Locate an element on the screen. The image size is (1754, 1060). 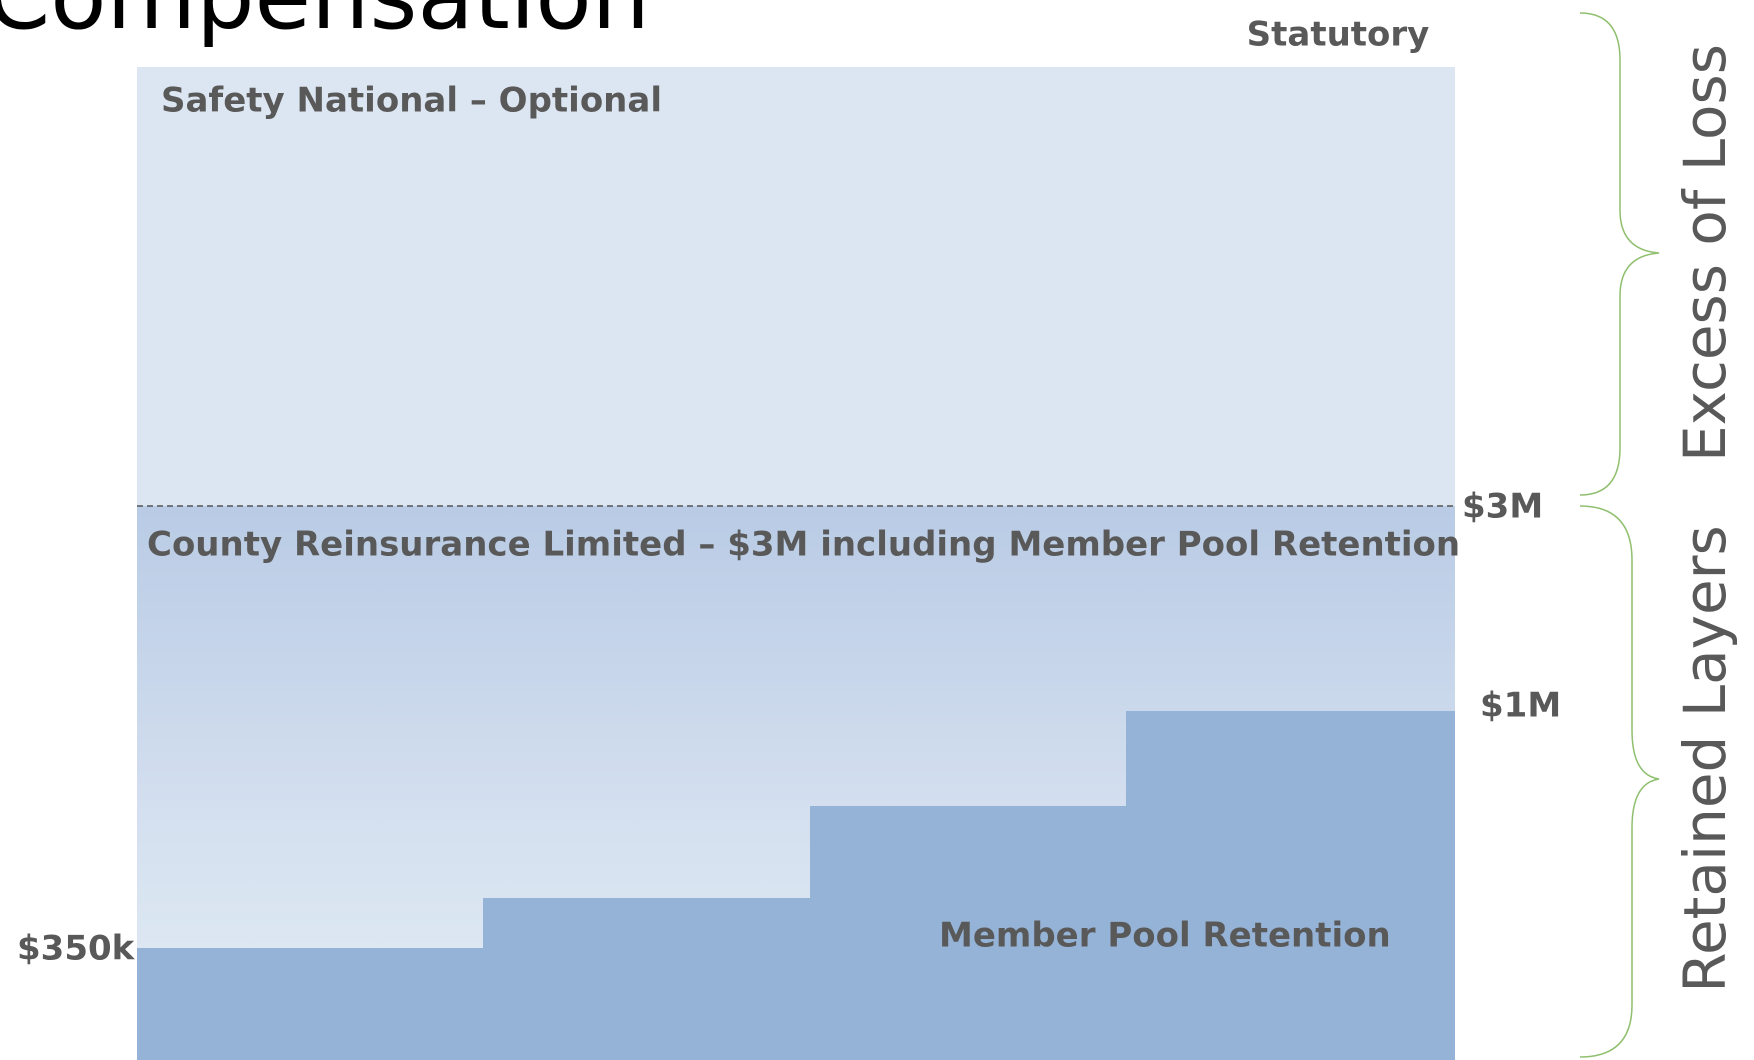
boundary-label: $3M is located at coordinates (1502, 507).